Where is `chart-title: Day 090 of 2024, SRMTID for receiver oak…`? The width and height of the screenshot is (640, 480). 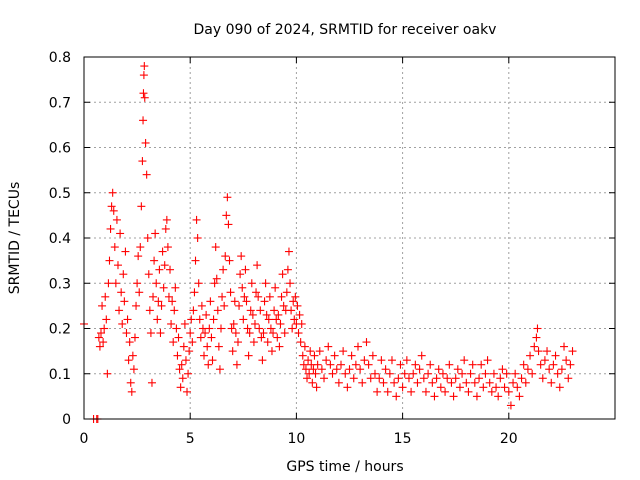
chart-title: Day 090 of 2024, SRMTID for receiver oak… is located at coordinates (345, 30).